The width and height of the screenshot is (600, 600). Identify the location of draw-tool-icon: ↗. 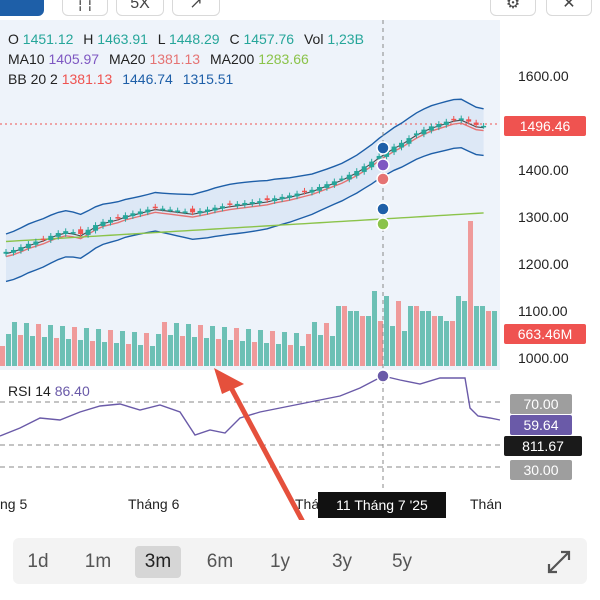
(196, 6).